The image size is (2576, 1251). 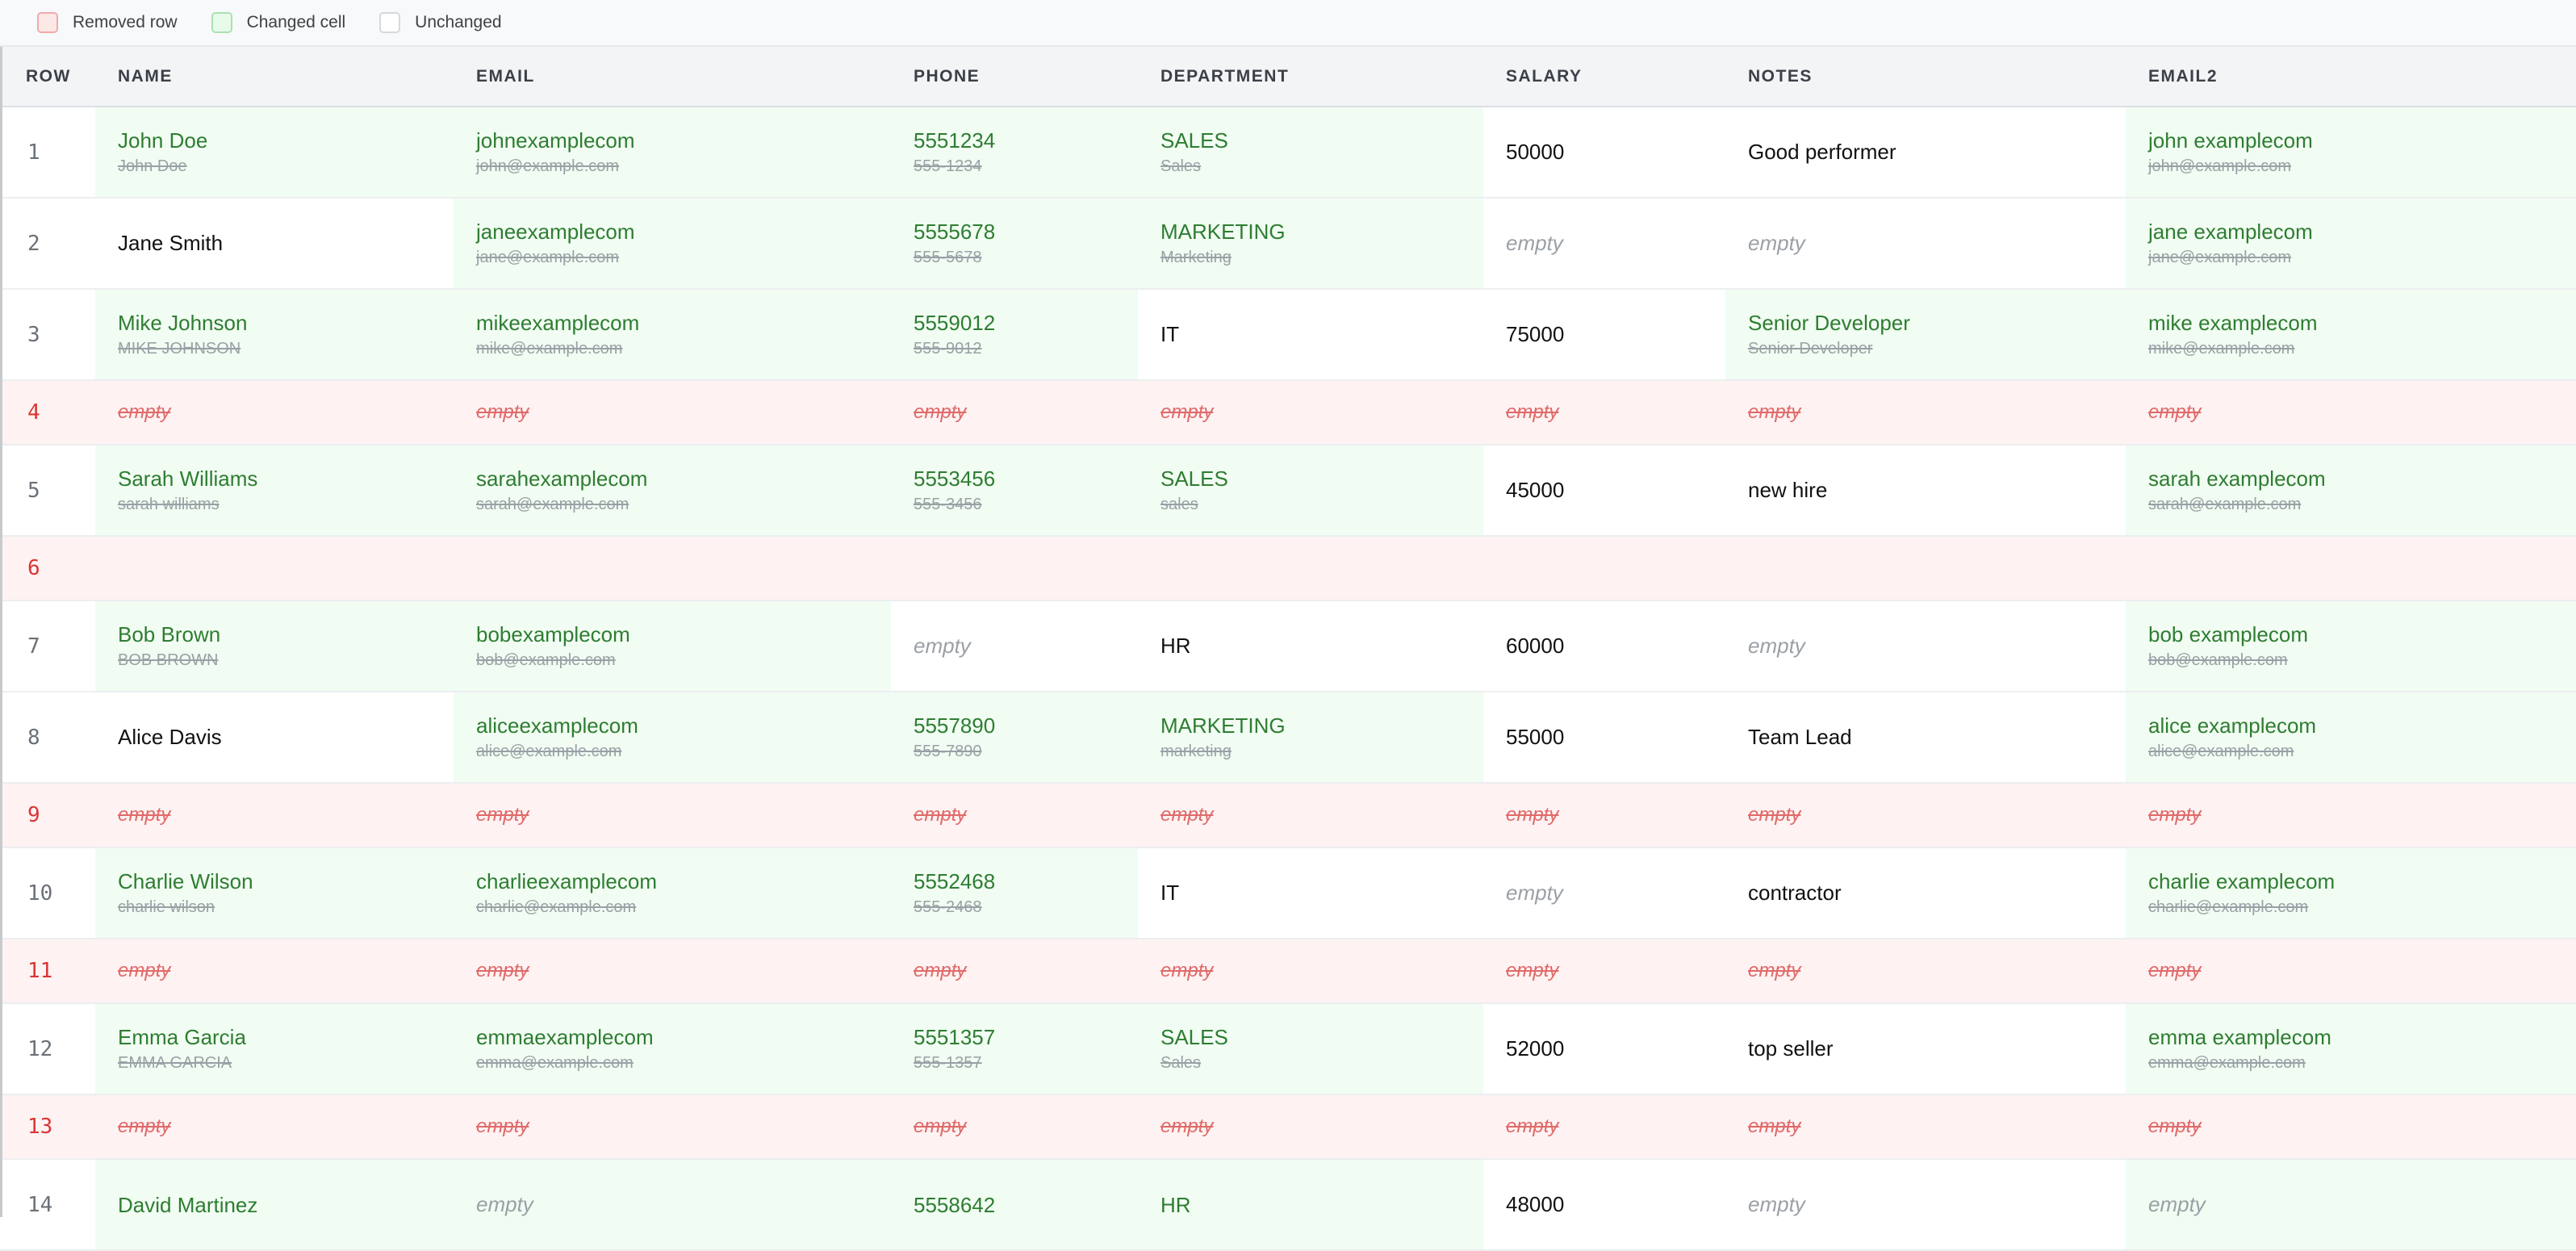 What do you see at coordinates (1310, 738) in the screenshot?
I see `cell-department: MARKETING marketing` at bounding box center [1310, 738].